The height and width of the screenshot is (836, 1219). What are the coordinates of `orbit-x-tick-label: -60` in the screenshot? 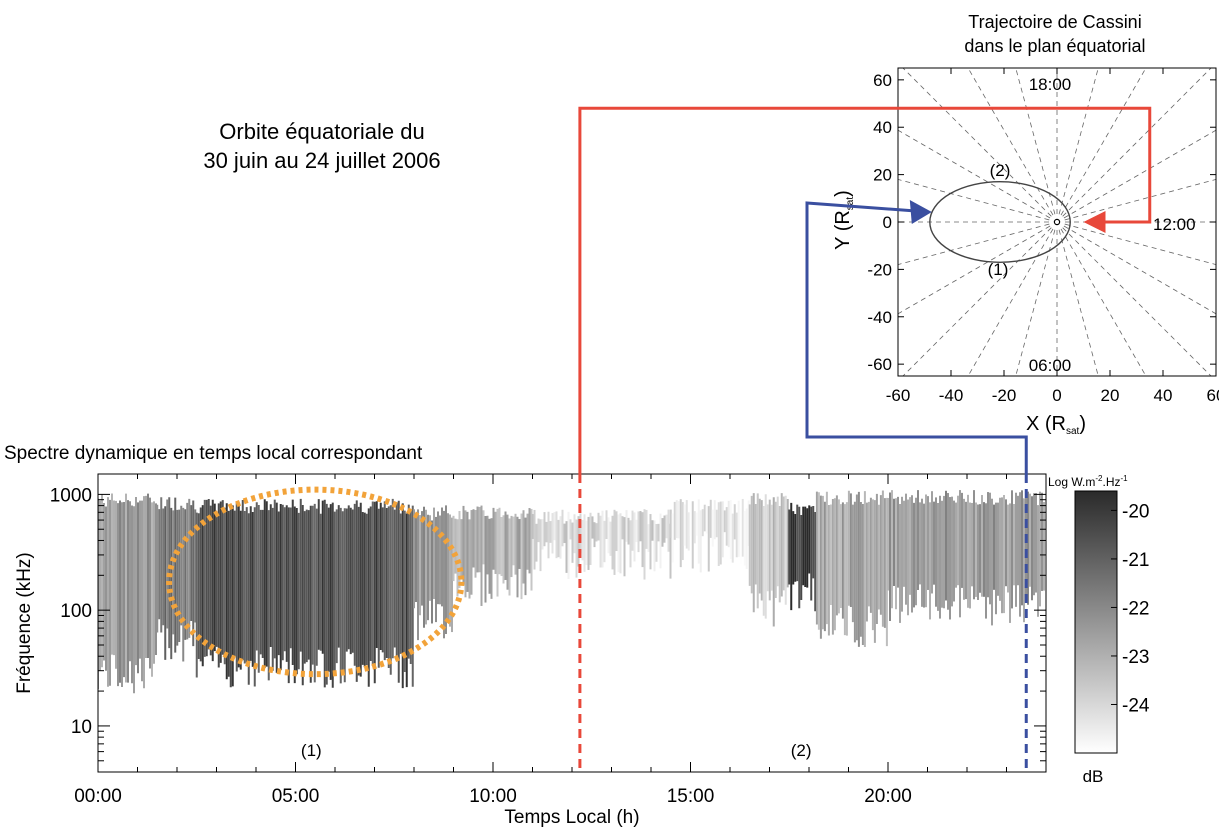 It's located at (898, 395).